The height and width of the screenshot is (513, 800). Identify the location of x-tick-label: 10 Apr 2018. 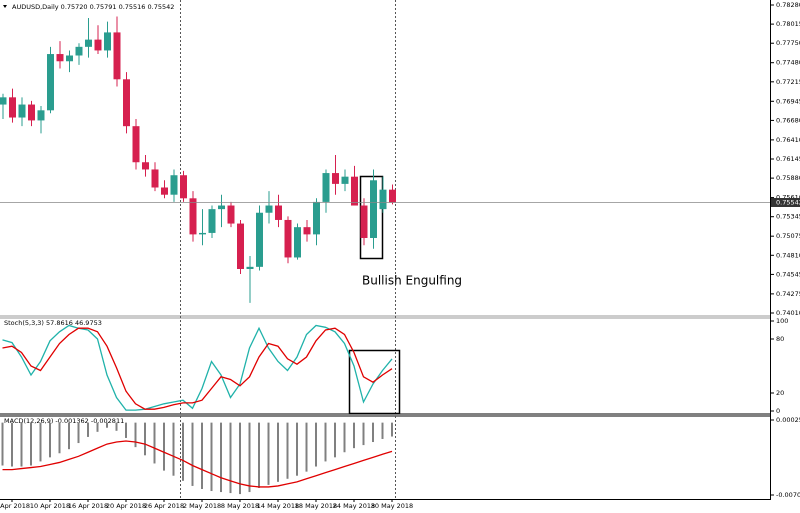
(50, 506).